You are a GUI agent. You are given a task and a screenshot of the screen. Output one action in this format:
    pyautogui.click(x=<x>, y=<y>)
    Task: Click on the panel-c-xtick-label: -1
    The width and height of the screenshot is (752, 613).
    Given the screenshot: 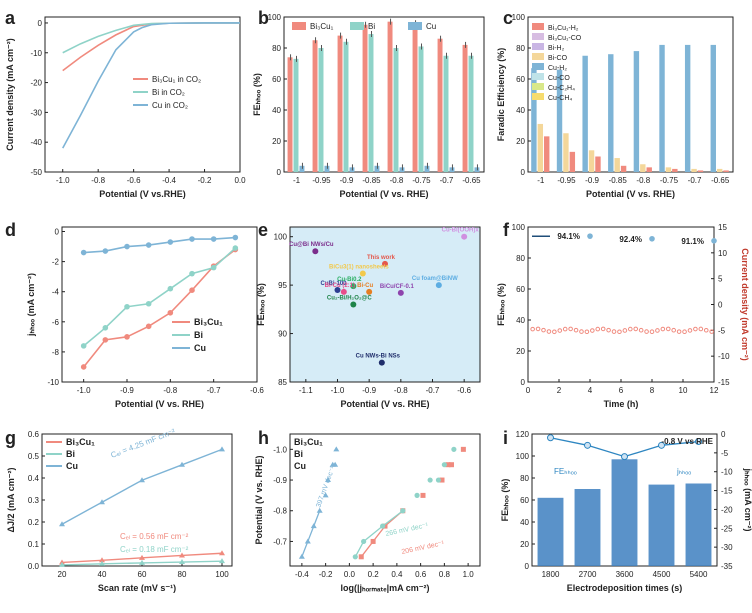 What is the action you would take?
    pyautogui.click(x=541, y=180)
    